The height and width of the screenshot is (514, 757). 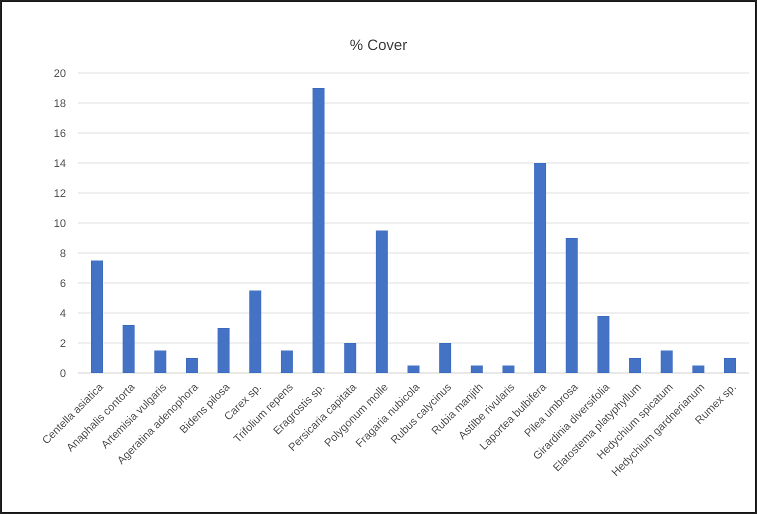 I want to click on y-tick-label: 20, so click(x=60, y=74).